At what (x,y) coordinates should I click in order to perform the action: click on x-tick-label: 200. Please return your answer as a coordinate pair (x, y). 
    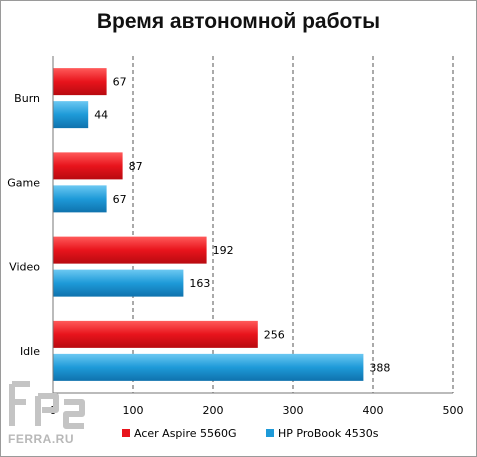
    Looking at the image, I should click on (213, 410).